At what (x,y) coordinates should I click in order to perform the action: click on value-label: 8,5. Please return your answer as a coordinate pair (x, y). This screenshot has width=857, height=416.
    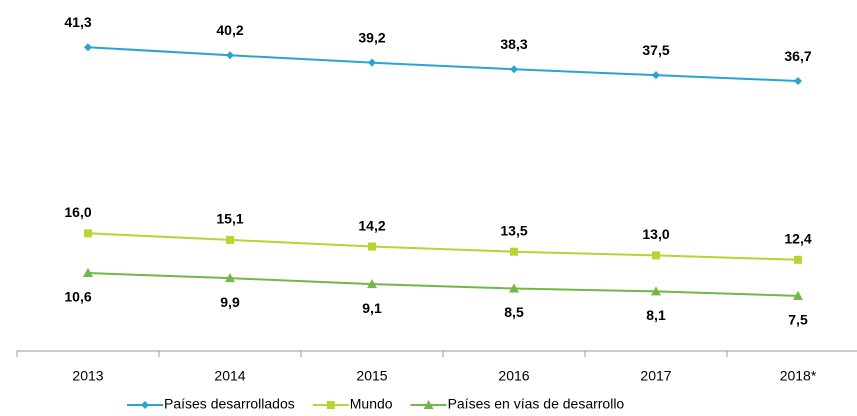
    Looking at the image, I should click on (514, 312).